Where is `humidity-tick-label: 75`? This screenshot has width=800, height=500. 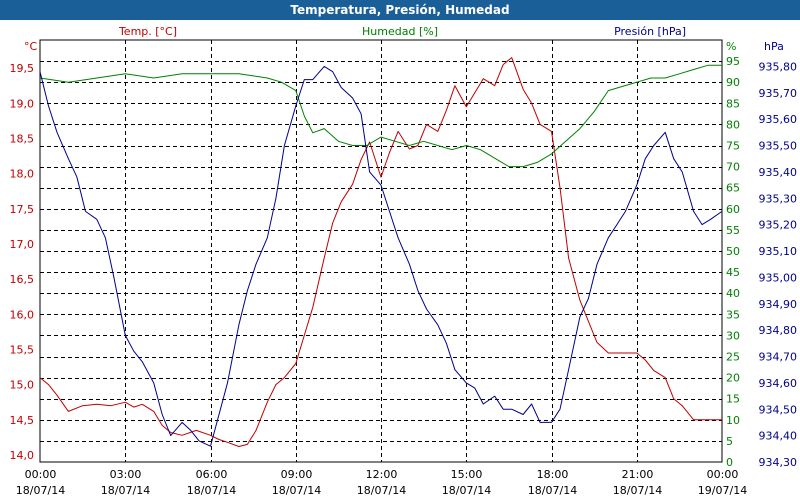 humidity-tick-label: 75 is located at coordinates (733, 146).